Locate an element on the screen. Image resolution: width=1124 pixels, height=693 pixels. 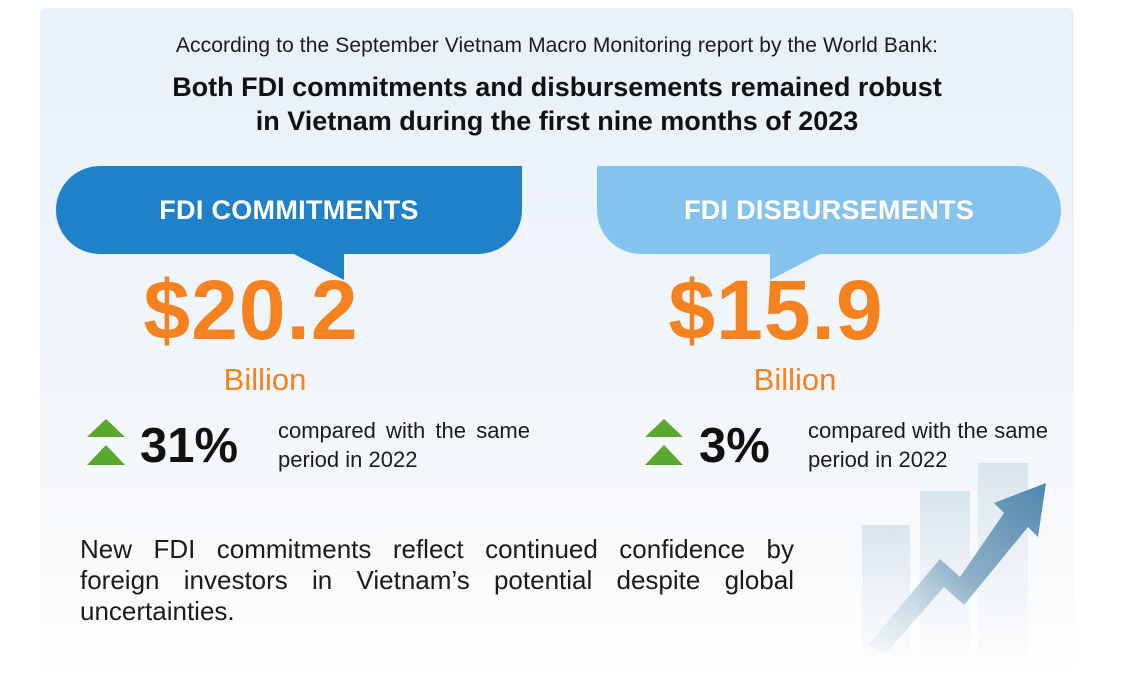
disbursements-comparison: compared with the same period in 2022 is located at coordinates (928, 445).